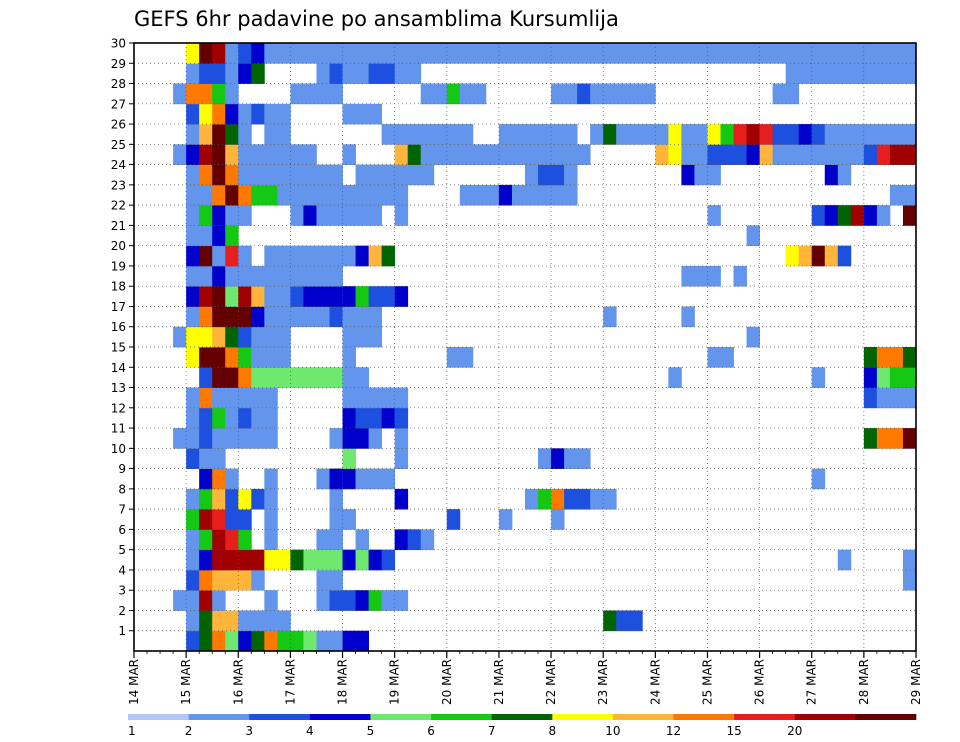 The height and width of the screenshot is (742, 960). I want to click on colorbar-label: 7, so click(492, 731).